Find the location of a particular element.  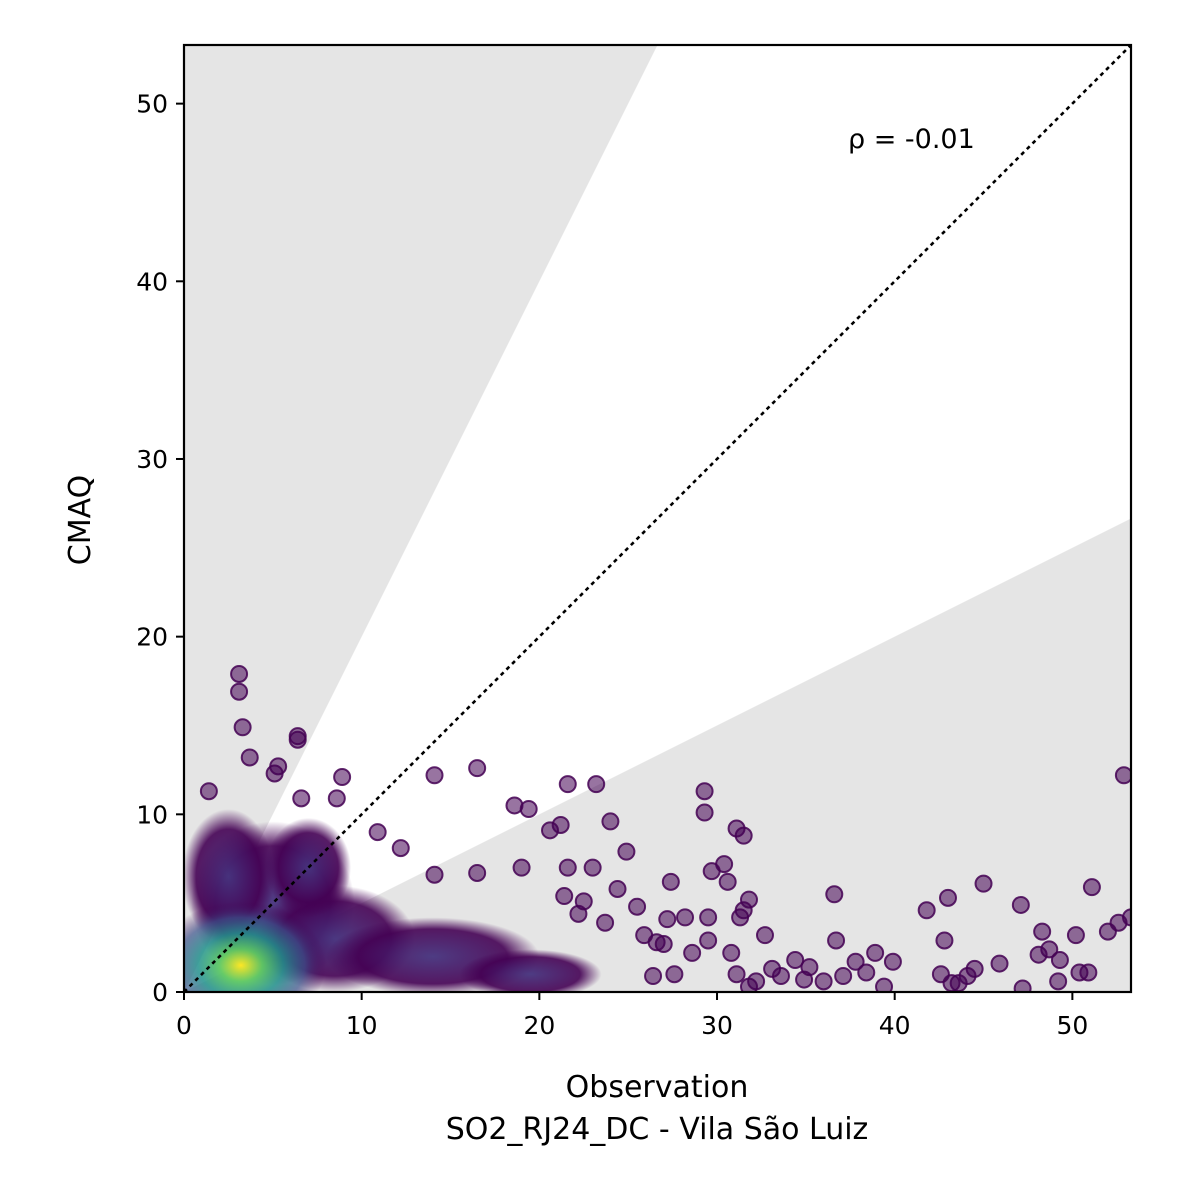

y-tick-label: 30 is located at coordinates (152, 459).